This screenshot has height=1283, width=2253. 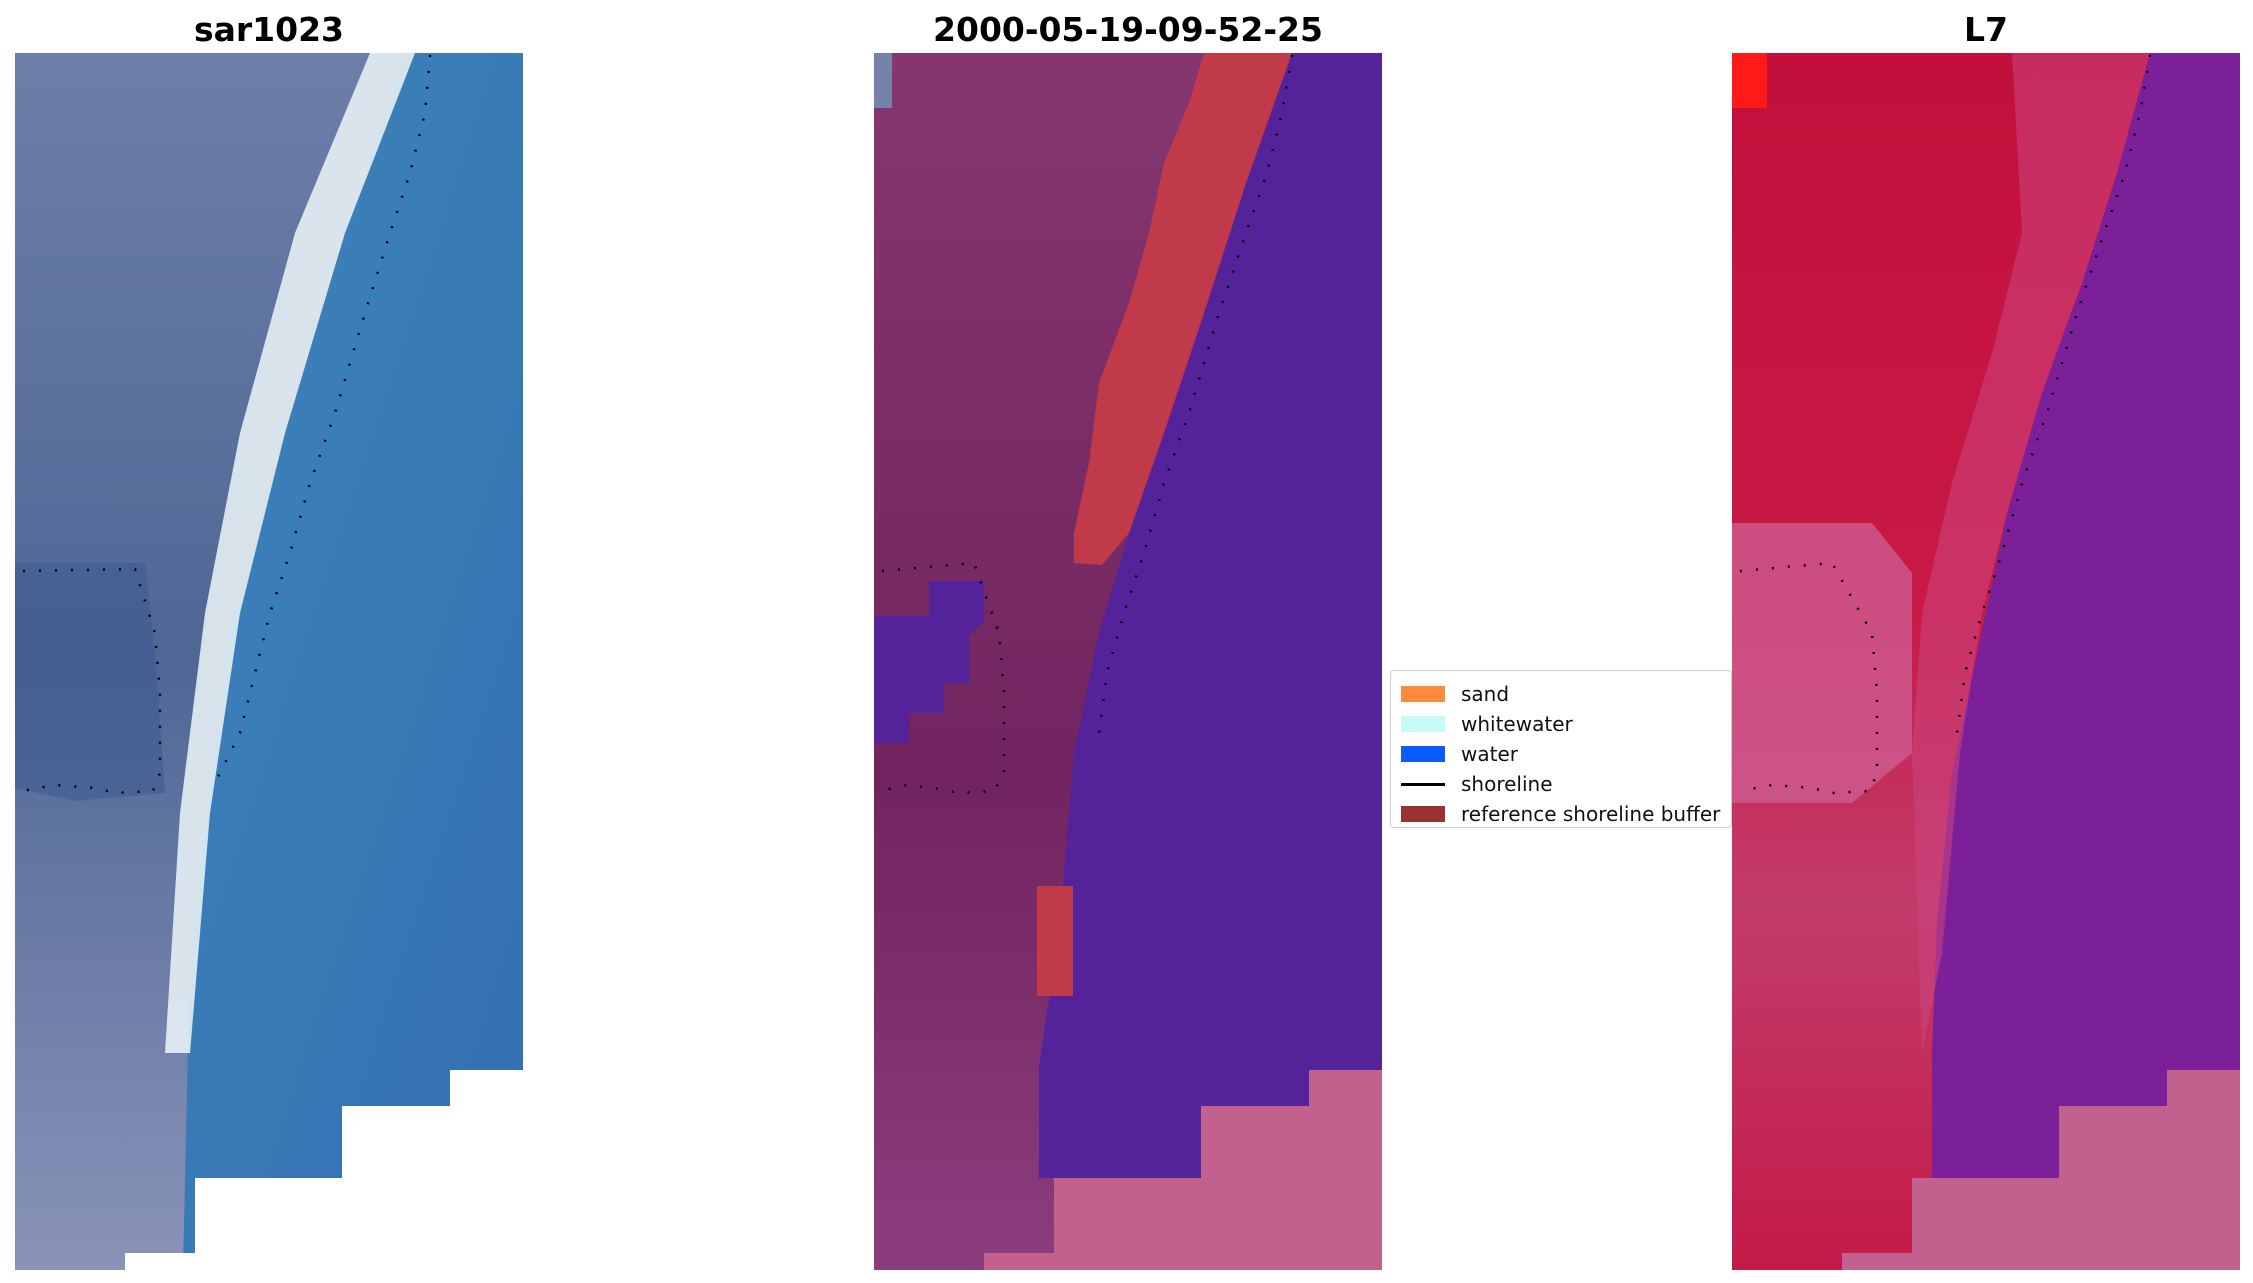 I want to click on panel-title-l7: L7, so click(x=1986, y=29).